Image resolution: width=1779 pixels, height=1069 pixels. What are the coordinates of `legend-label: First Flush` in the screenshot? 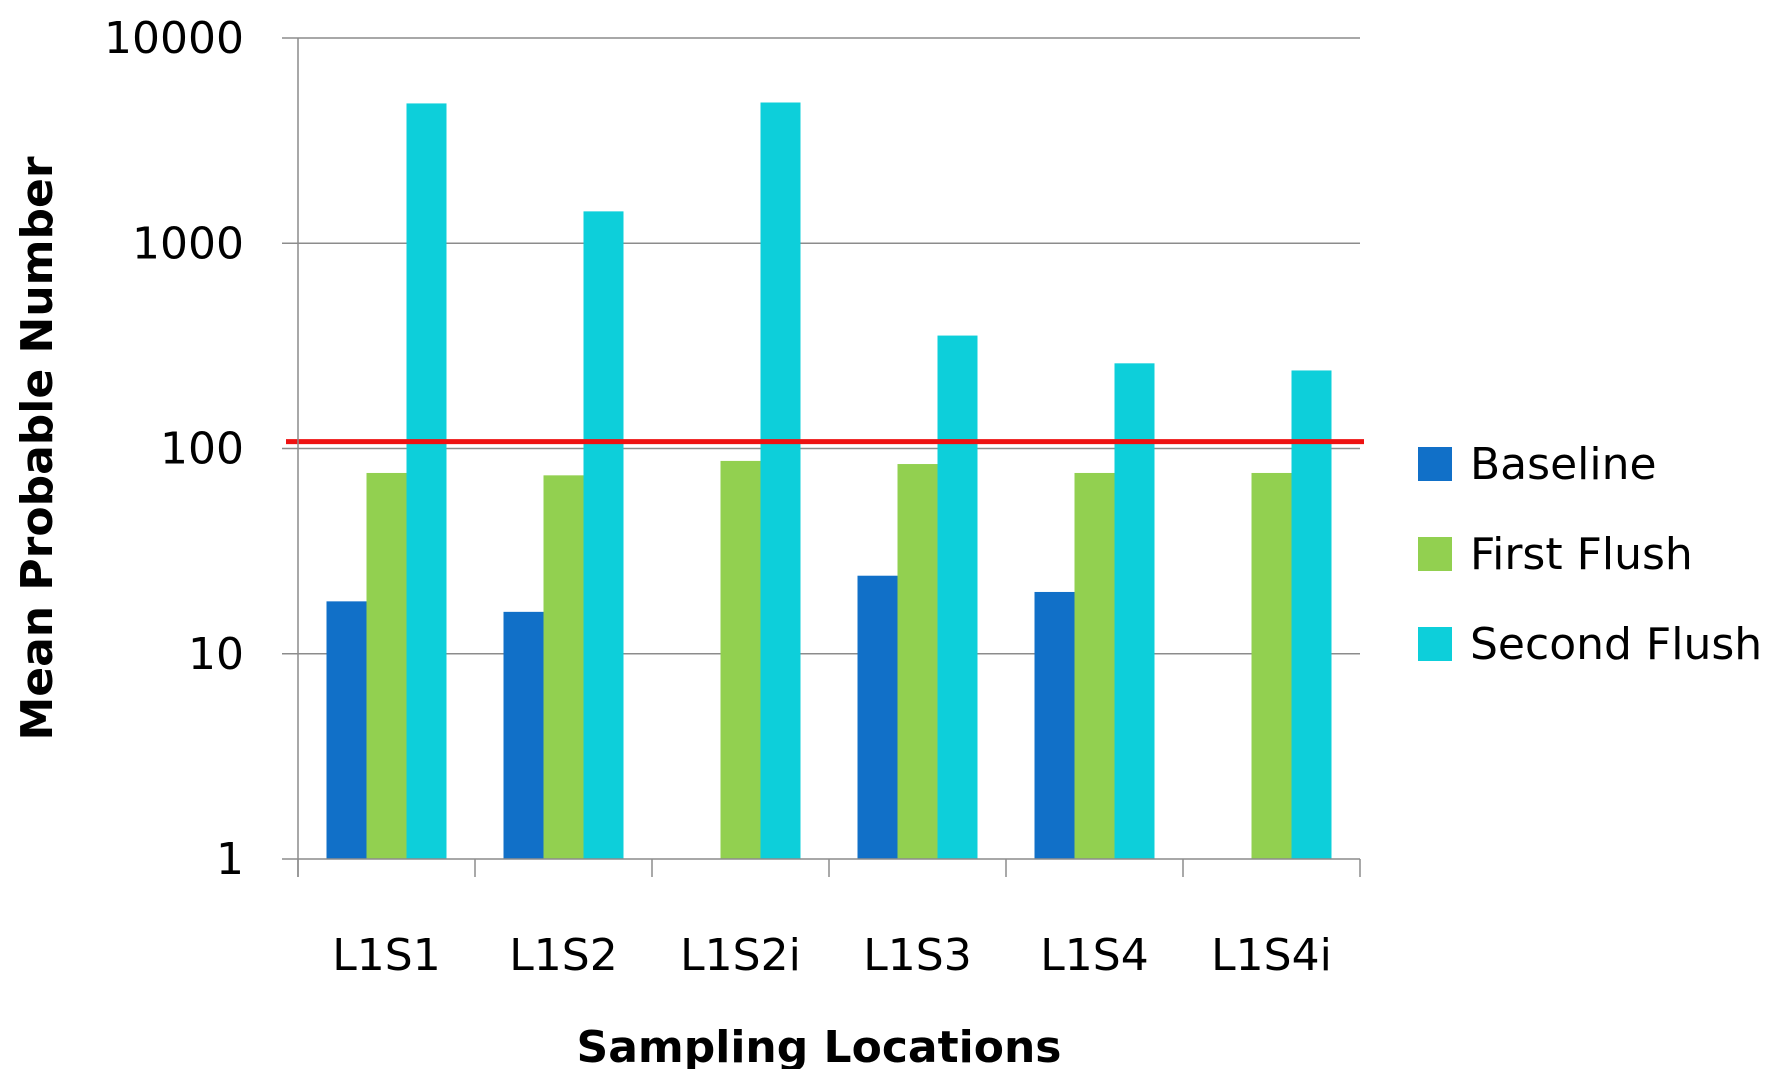 It's located at (1581, 554).